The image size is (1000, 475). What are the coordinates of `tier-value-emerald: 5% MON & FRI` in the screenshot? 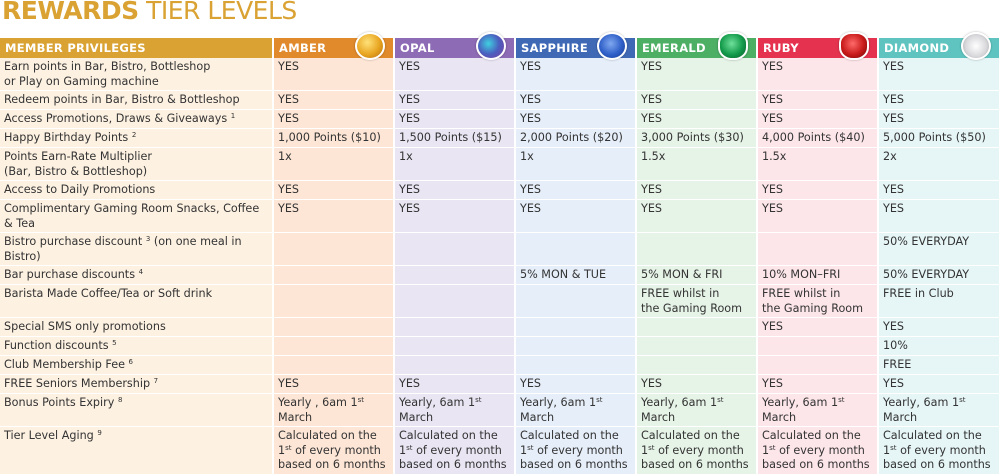 It's located at (697, 275).